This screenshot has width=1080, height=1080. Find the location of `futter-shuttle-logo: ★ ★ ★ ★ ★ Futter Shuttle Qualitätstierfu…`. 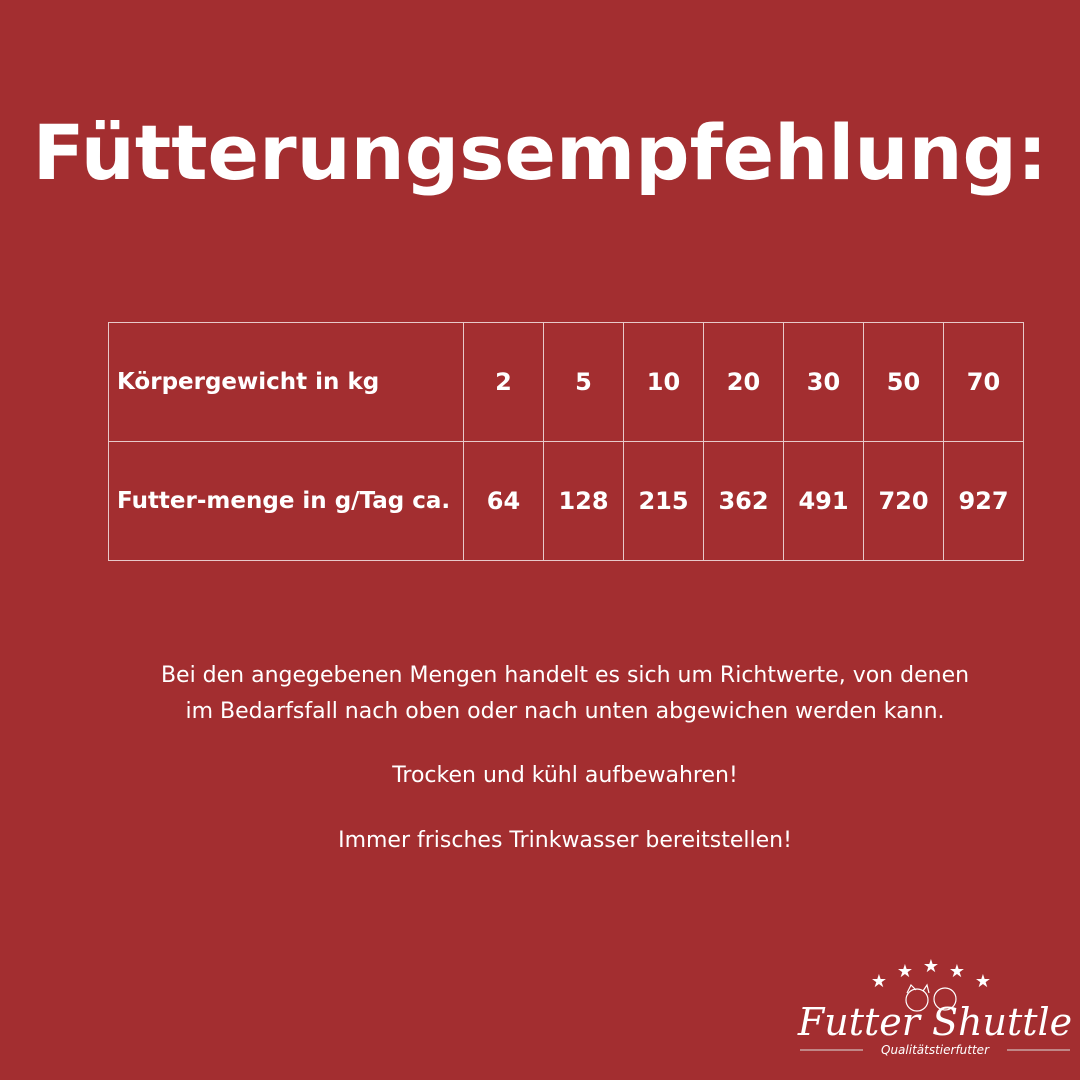

futter-shuttle-logo: ★ ★ ★ ★ ★ Futter Shuttle Qualitätstierfu… is located at coordinates (934, 1006).